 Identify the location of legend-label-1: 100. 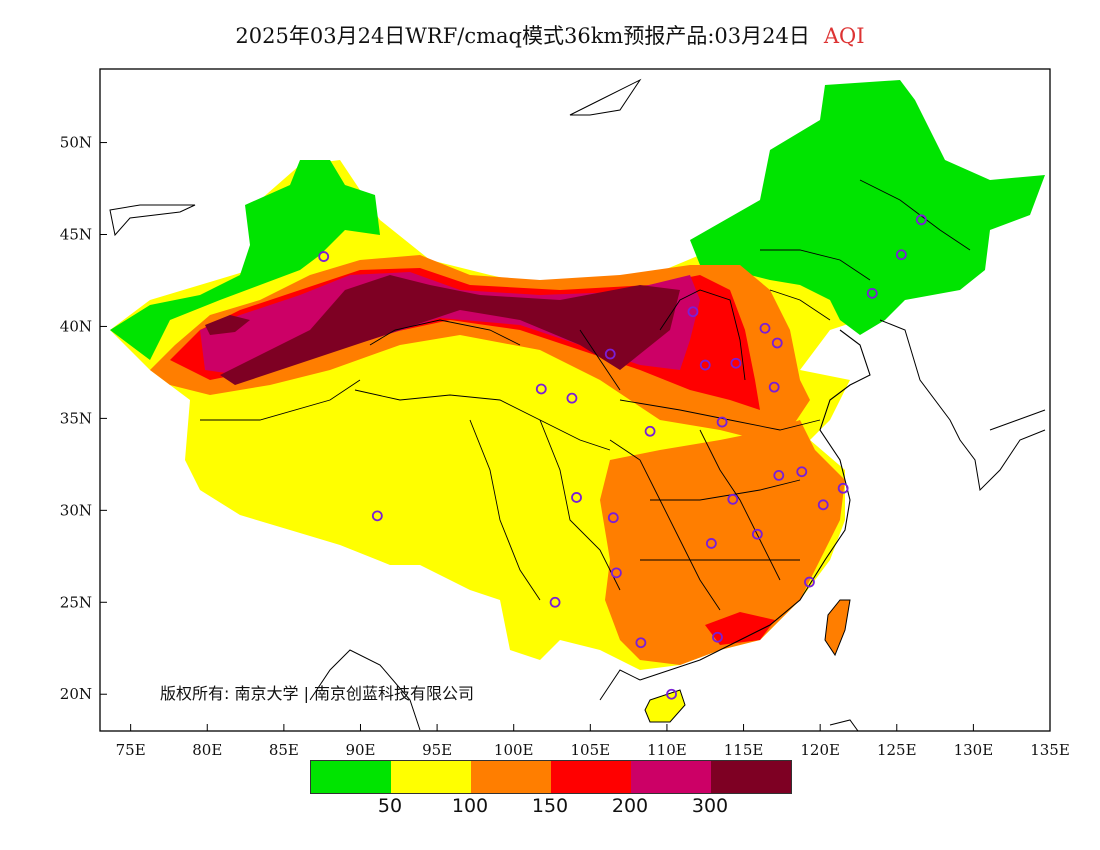
(470, 806).